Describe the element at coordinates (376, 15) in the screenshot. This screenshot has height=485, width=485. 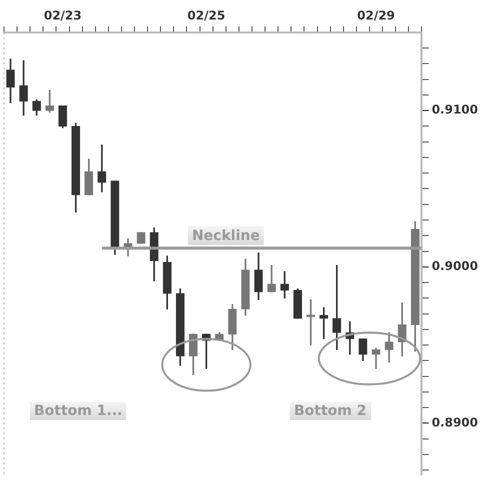
I see `x-tick-label: 02/29` at that location.